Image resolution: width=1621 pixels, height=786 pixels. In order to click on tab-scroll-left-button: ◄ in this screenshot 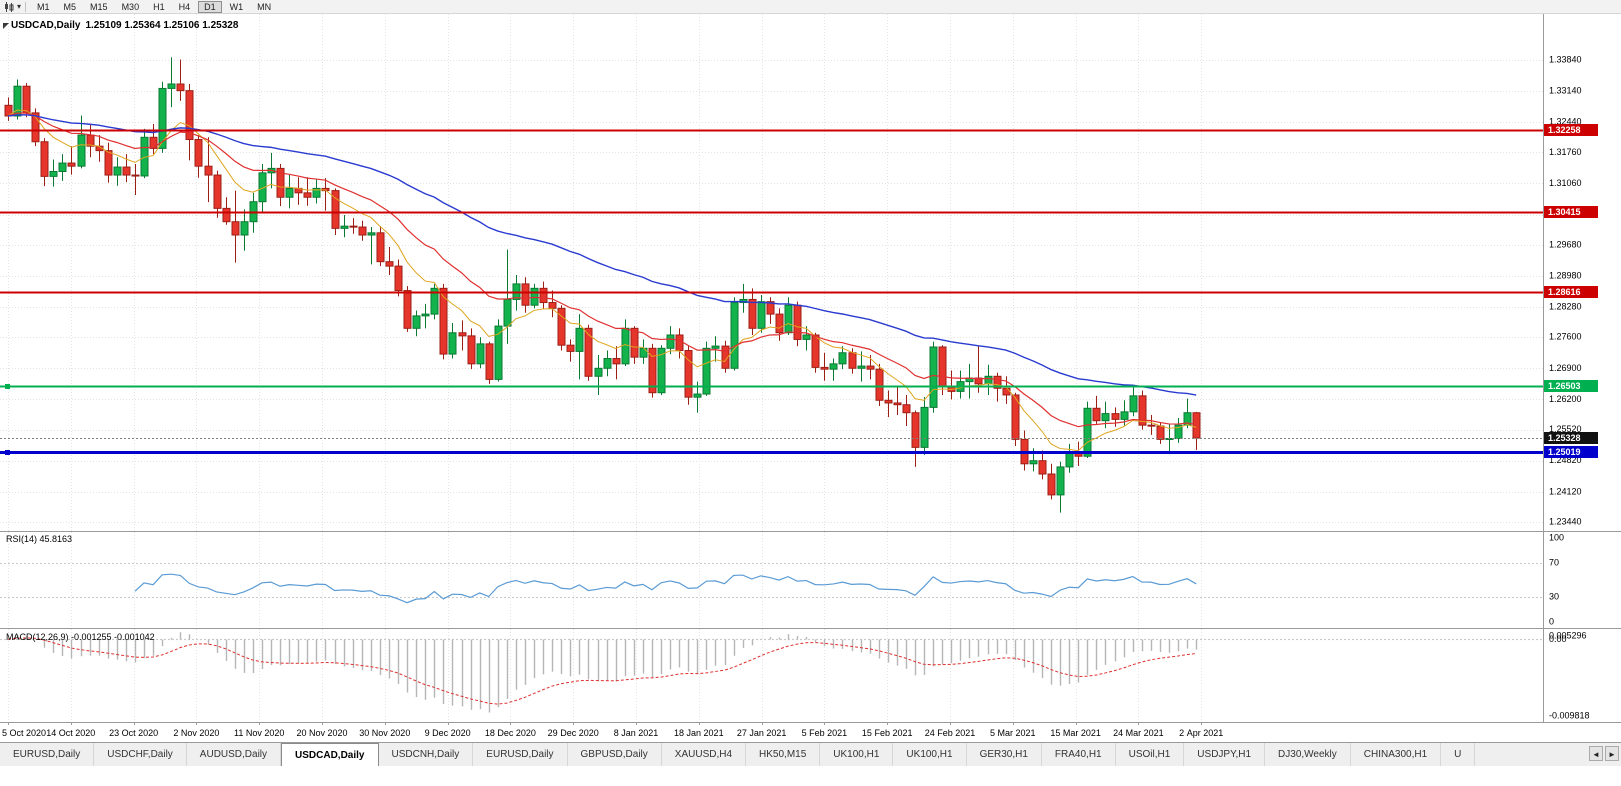, I will do `click(1596, 753)`.